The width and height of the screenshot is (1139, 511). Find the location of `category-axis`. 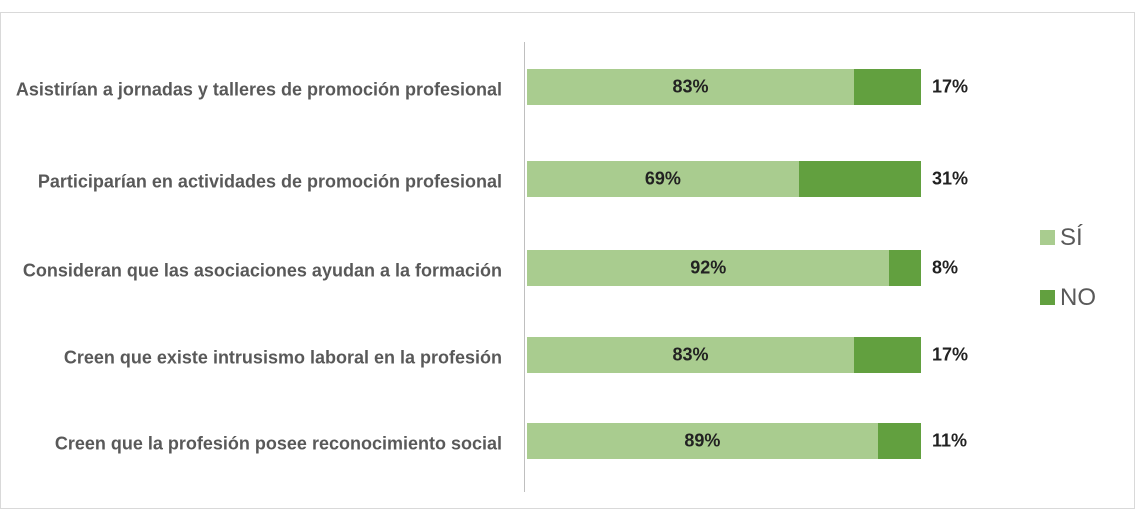

category-axis is located at coordinates (524, 267).